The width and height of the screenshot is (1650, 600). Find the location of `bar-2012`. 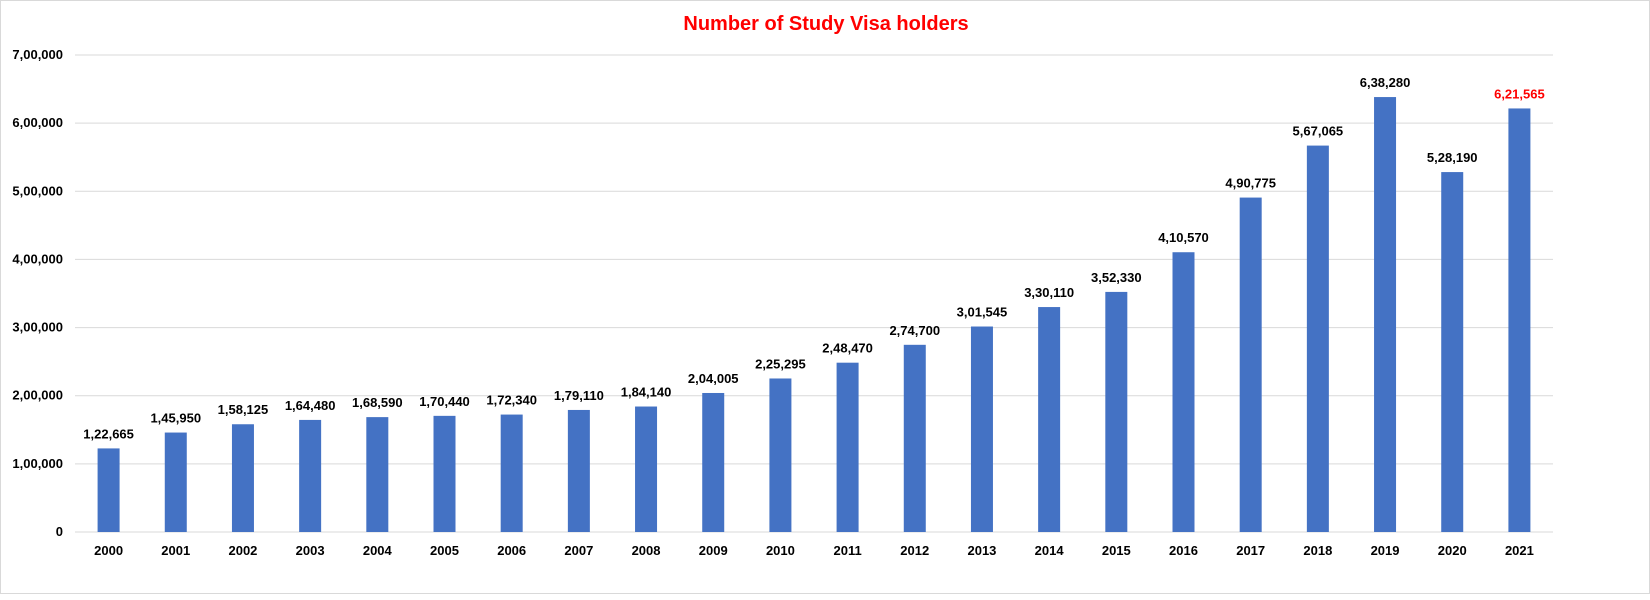

bar-2012 is located at coordinates (914, 438).